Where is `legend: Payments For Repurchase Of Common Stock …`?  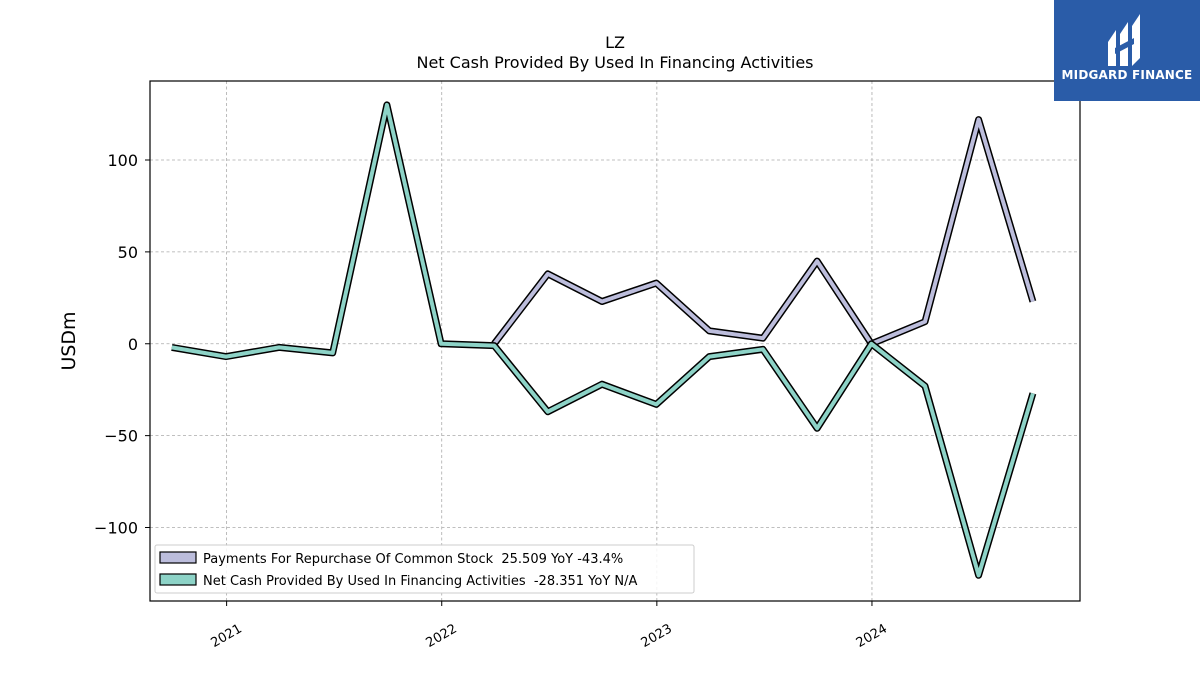 legend: Payments For Repurchase Of Common Stock … is located at coordinates (424, 569).